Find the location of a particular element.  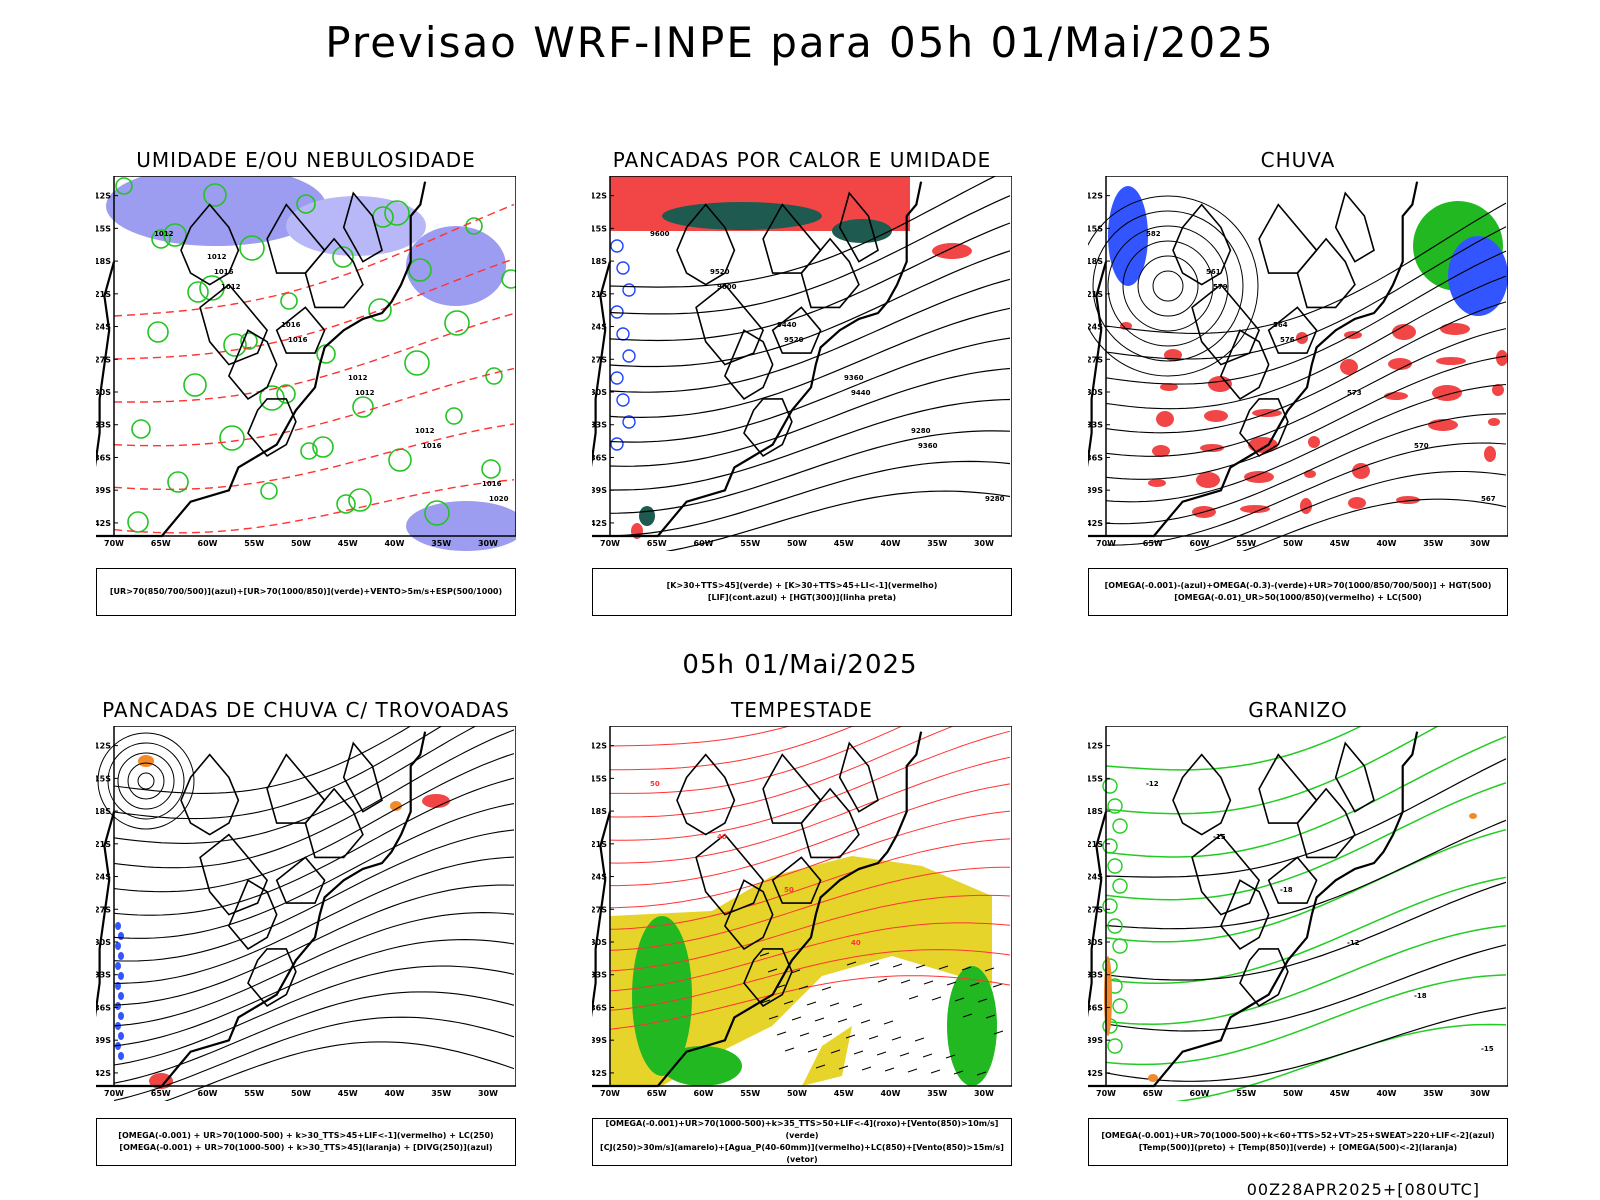

streamline-contour is located at coordinates (146, 781).